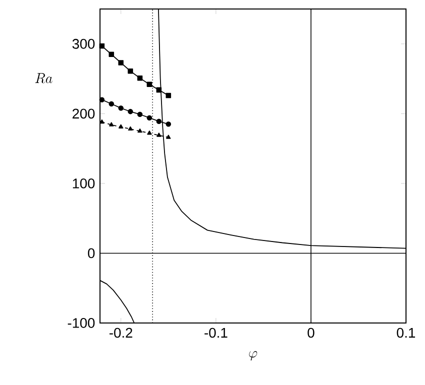 This screenshot has height=385, width=425. What do you see at coordinates (216, 333) in the screenshot?
I see `x-tick-label: -0.1` at bounding box center [216, 333].